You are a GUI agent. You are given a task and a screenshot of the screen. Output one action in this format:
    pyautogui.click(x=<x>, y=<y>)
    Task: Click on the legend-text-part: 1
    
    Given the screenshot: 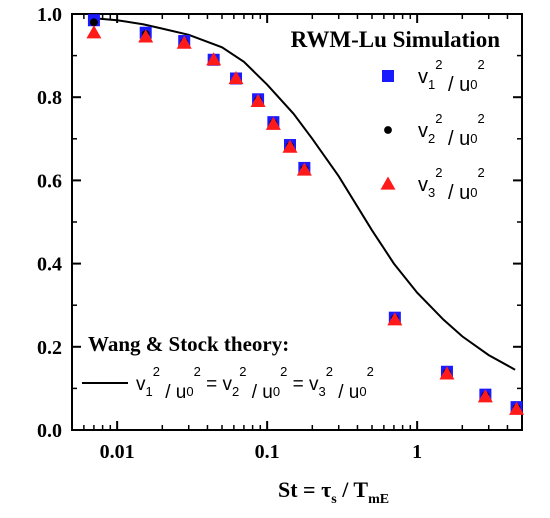 What is the action you would take?
    pyautogui.click(x=431, y=84)
    